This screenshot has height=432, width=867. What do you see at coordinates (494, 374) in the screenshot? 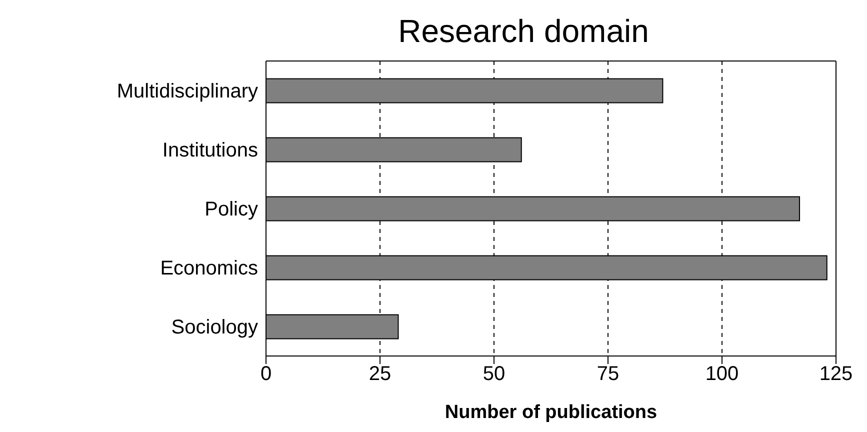
I see `x-tick-label: 50` at bounding box center [494, 374].